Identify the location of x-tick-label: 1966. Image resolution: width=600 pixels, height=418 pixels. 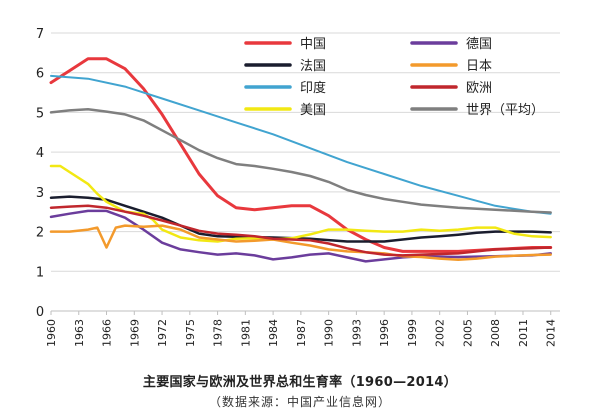
(107, 333).